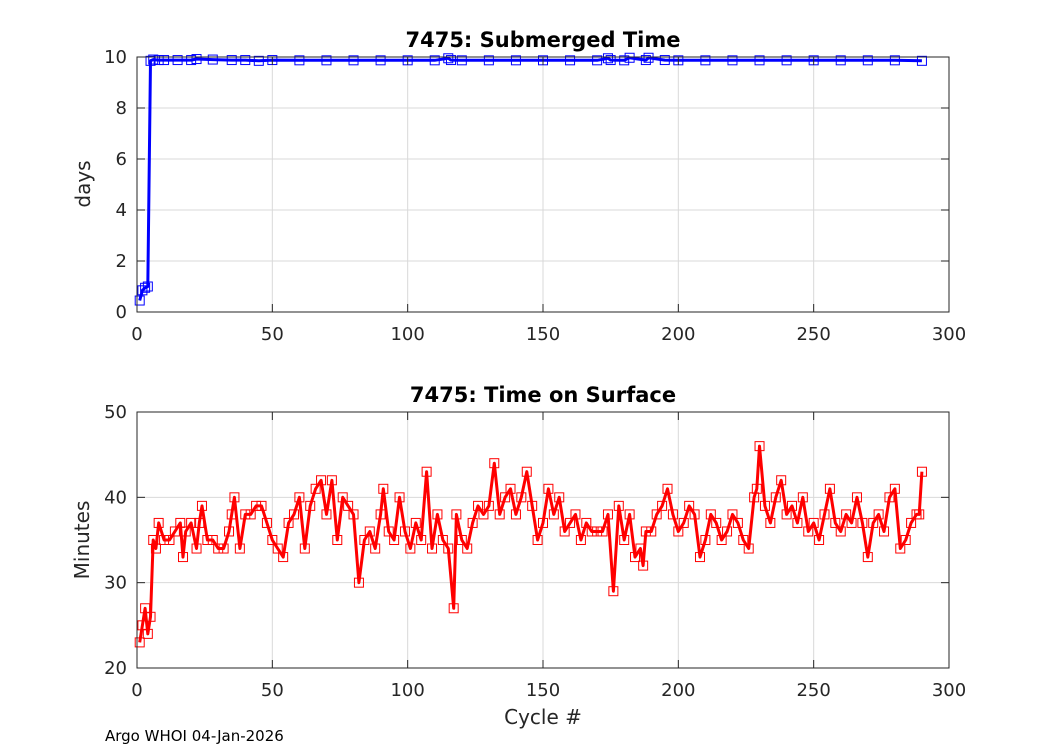 The image size is (1050, 750). I want to click on x-tick-label: 250, so click(813, 690).